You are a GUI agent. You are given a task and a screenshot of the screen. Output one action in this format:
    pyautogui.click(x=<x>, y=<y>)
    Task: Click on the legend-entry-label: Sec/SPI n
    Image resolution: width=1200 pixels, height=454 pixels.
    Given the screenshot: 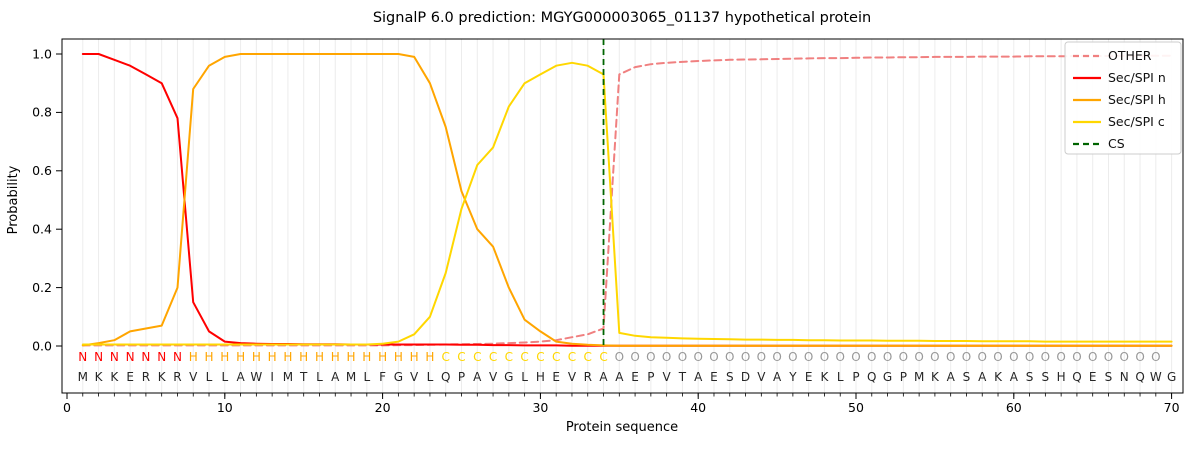 What is the action you would take?
    pyautogui.click(x=1137, y=77)
    